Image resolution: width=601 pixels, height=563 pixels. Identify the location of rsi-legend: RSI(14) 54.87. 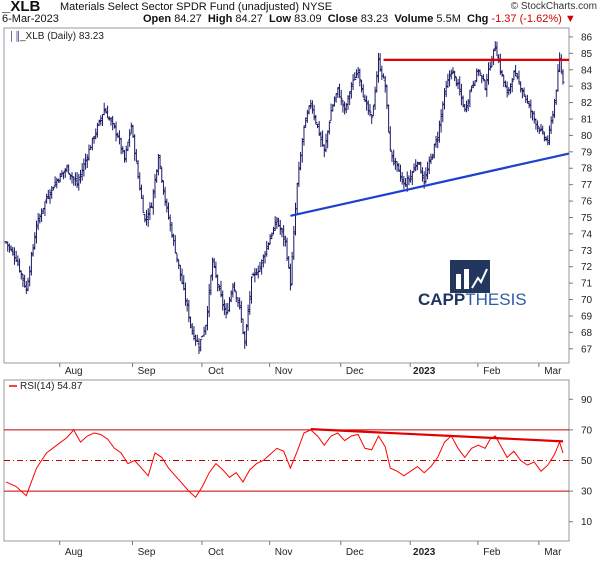
(51, 386).